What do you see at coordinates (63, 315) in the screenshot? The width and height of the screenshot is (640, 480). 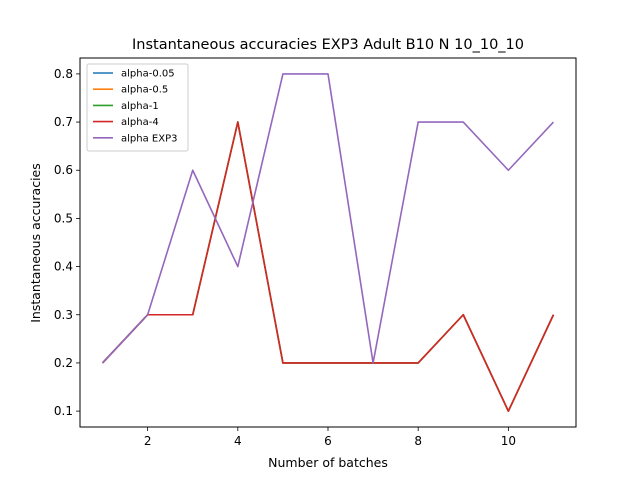 I see `y-tick-label: 0.3` at bounding box center [63, 315].